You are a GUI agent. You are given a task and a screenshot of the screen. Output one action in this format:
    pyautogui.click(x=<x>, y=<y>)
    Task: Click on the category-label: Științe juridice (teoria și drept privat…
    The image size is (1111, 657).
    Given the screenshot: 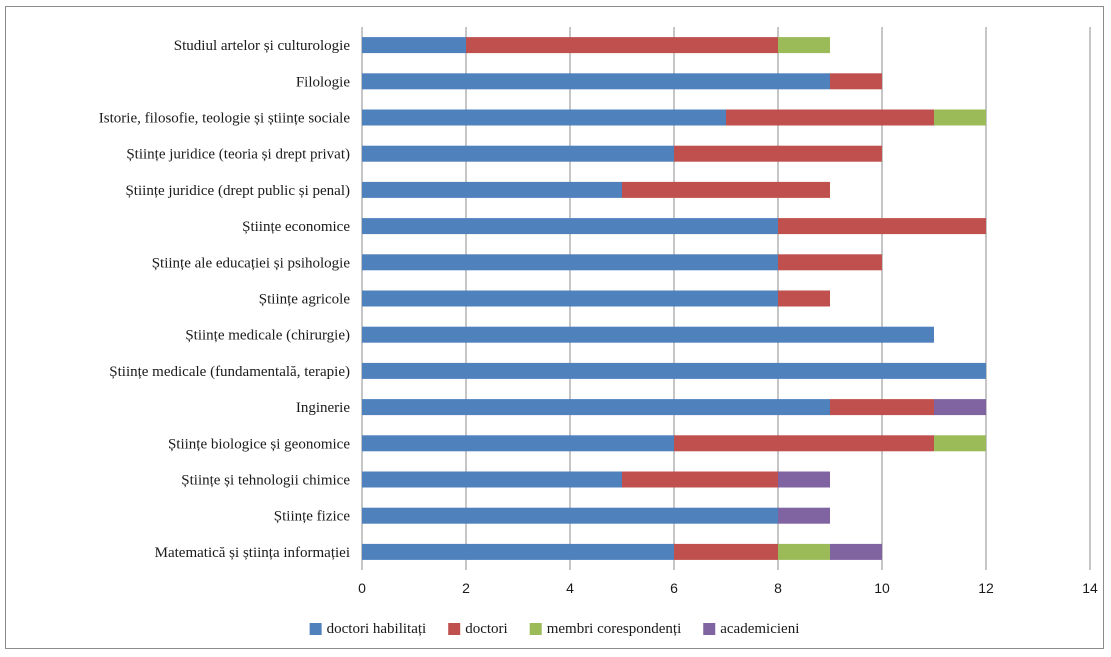 What is the action you would take?
    pyautogui.click(x=238, y=155)
    